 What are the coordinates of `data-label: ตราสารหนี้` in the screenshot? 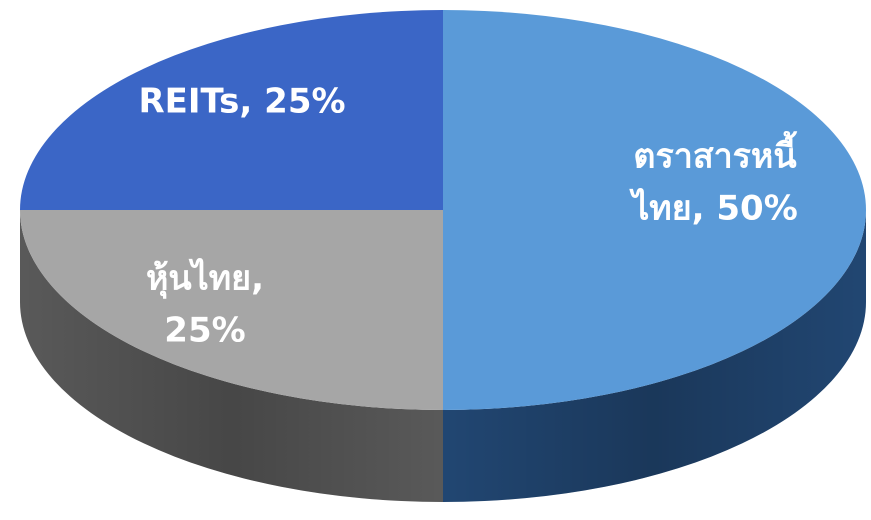 It's located at (715, 154).